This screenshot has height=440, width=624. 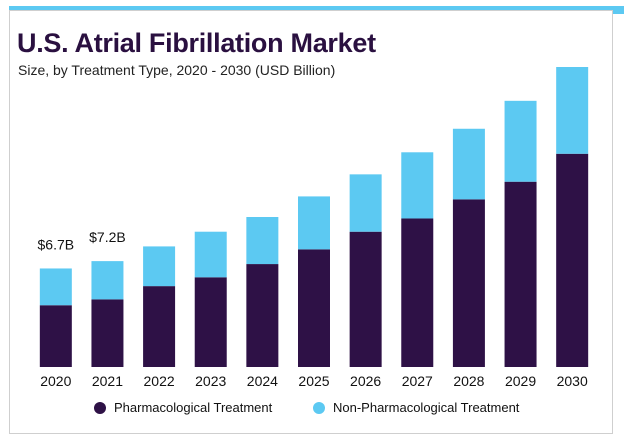 I want to click on bar-non-pharmacological-2020, so click(x=55, y=287).